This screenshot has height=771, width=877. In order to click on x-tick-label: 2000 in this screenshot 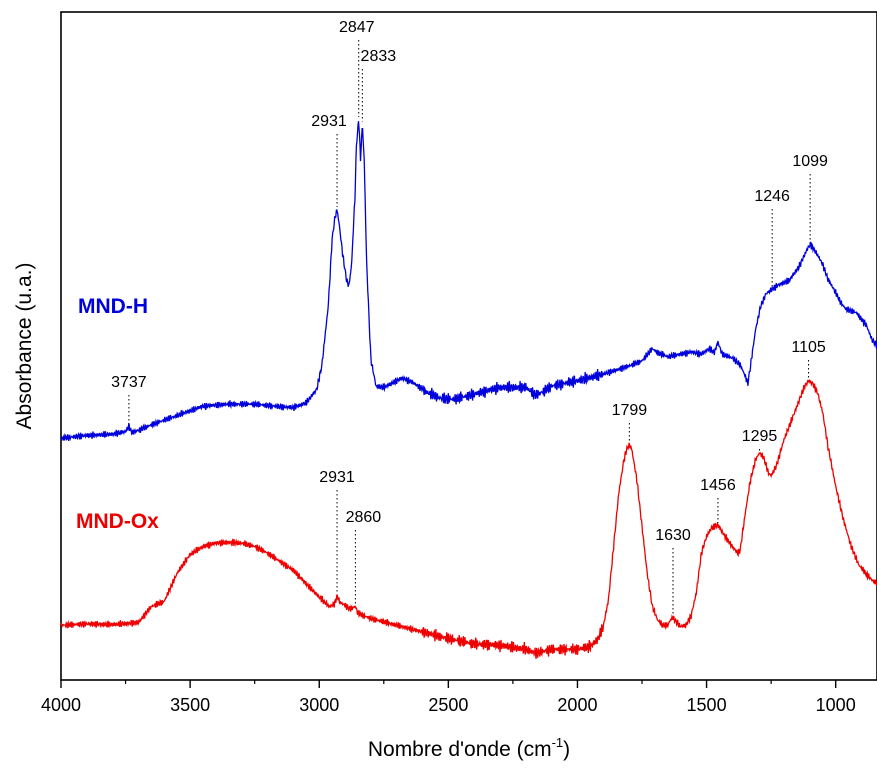, I will do `click(577, 705)`.